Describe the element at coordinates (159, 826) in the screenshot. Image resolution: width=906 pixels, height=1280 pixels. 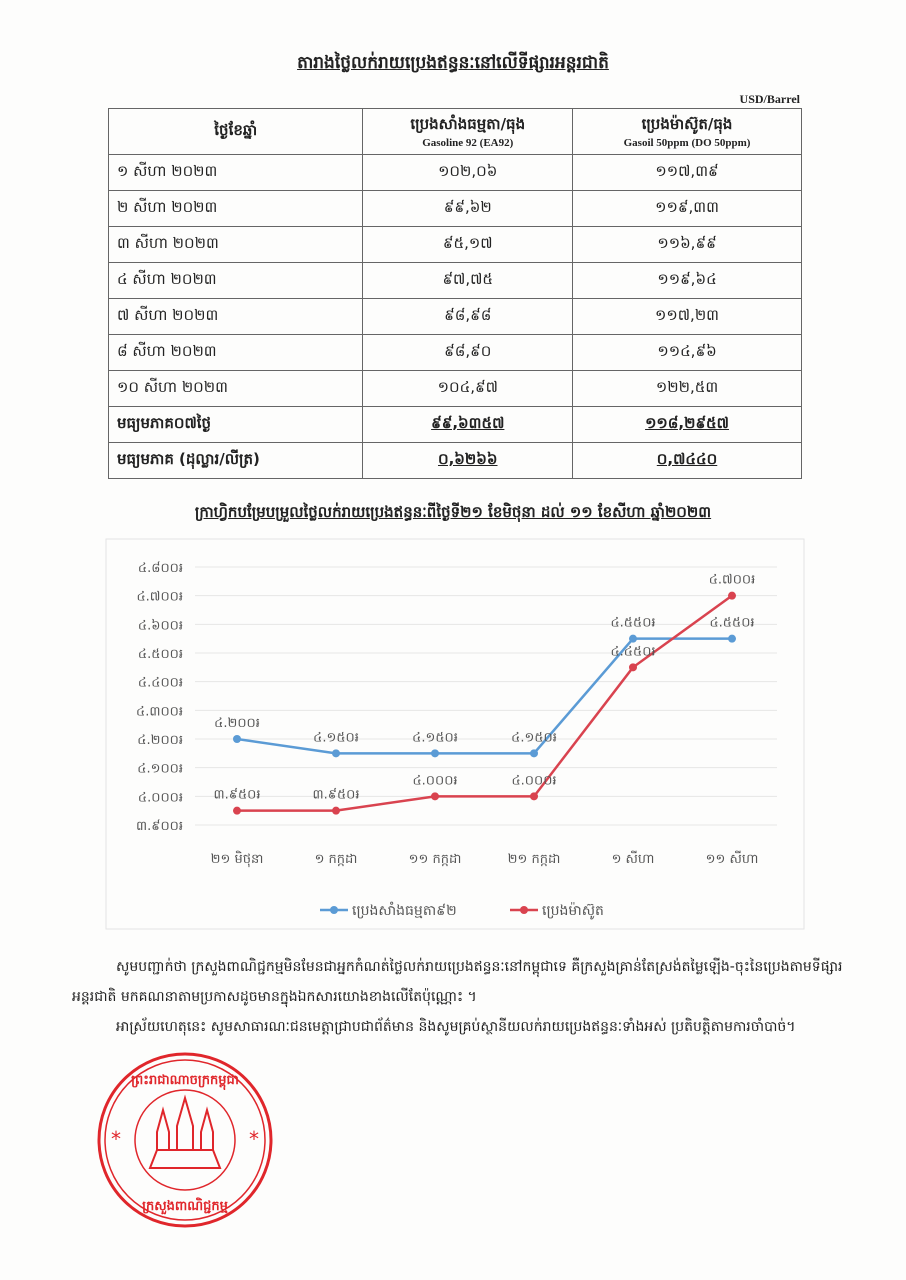
I see `y-tick-label: ៣.៩០០៛` at that location.